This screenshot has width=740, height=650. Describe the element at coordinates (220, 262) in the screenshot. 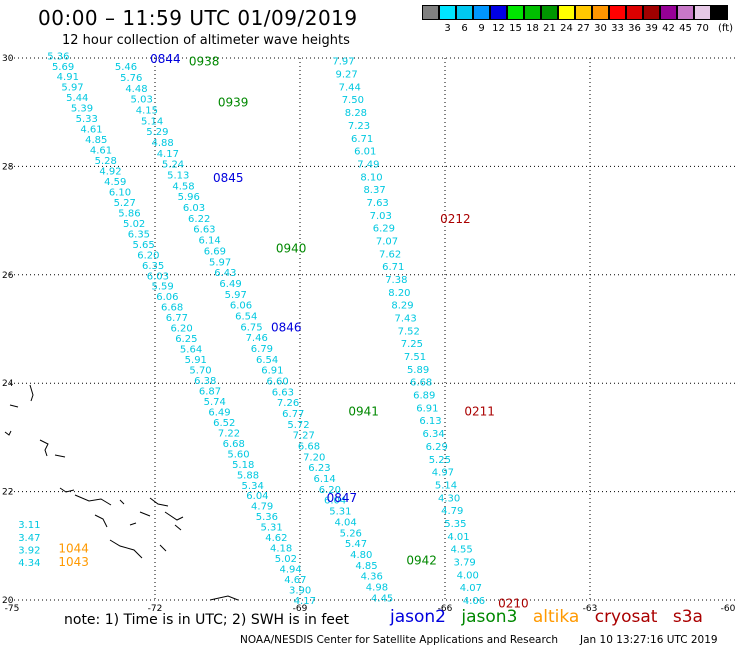

I see `wave-height-value: 5.97` at that location.